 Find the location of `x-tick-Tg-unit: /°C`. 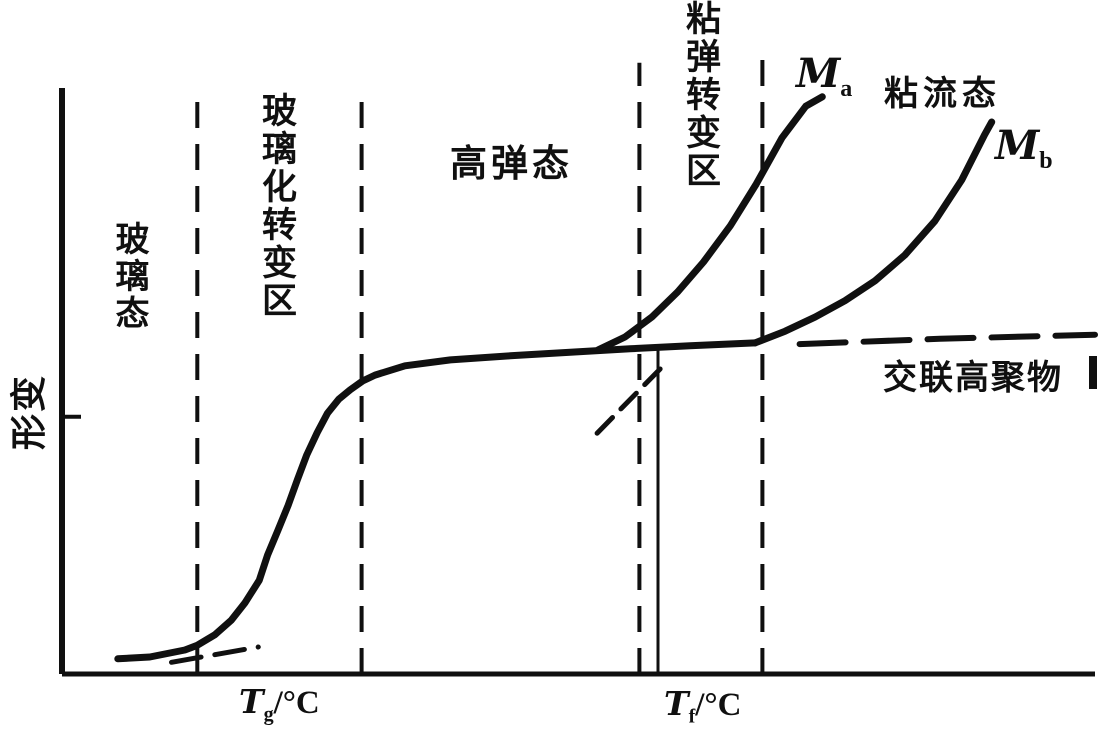

x-tick-Tg-unit: /°C is located at coordinates (296, 703).